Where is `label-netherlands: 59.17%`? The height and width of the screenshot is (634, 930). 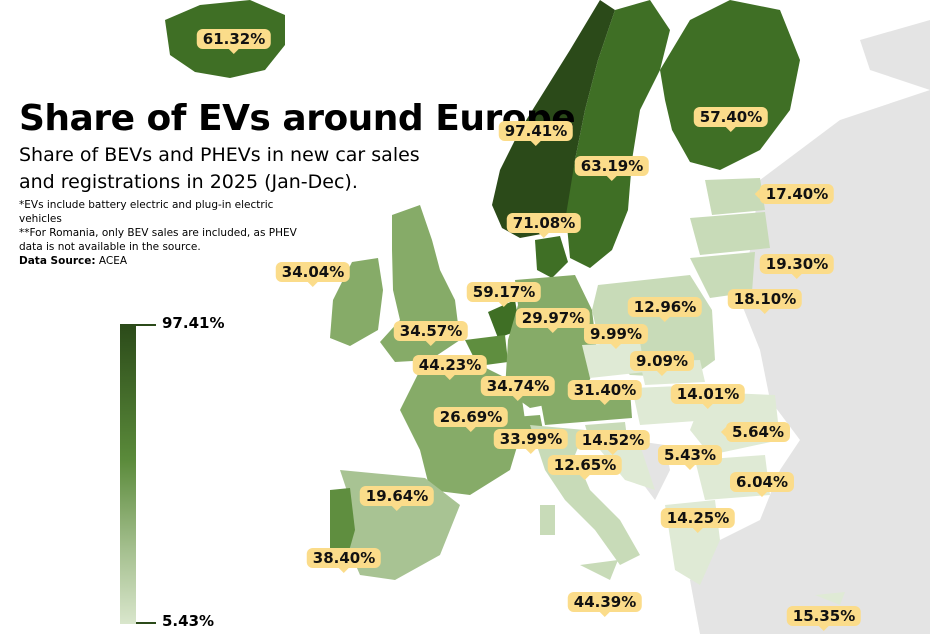
label-netherlands: 59.17% is located at coordinates (504, 294).